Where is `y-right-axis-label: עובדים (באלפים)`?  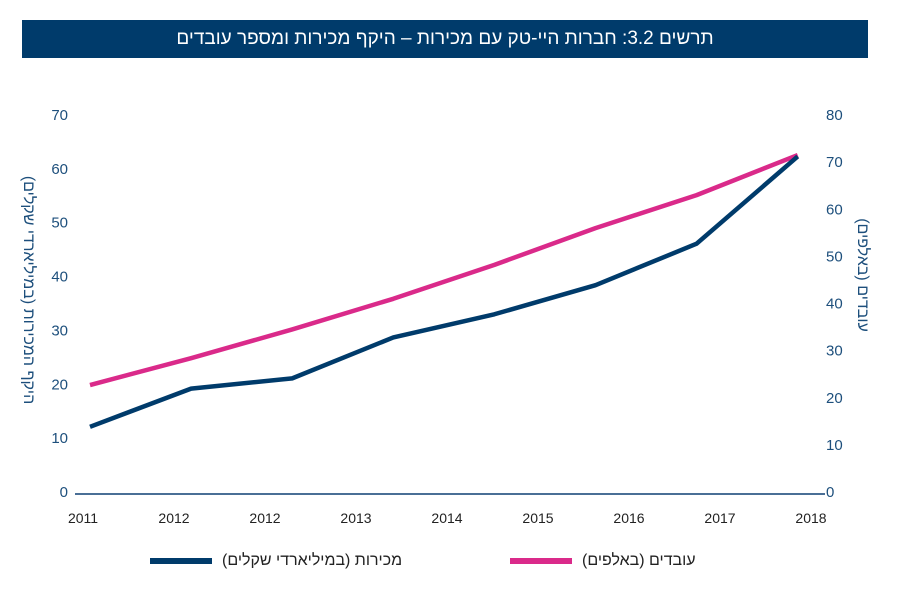
y-right-axis-label: עובדים (באלפים) is located at coordinates (863, 275).